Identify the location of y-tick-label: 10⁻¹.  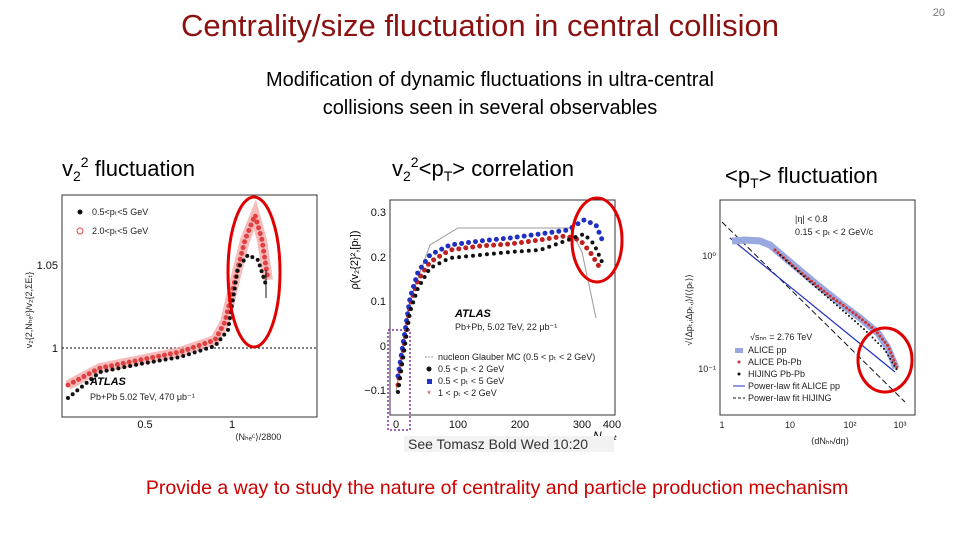
(707, 369).